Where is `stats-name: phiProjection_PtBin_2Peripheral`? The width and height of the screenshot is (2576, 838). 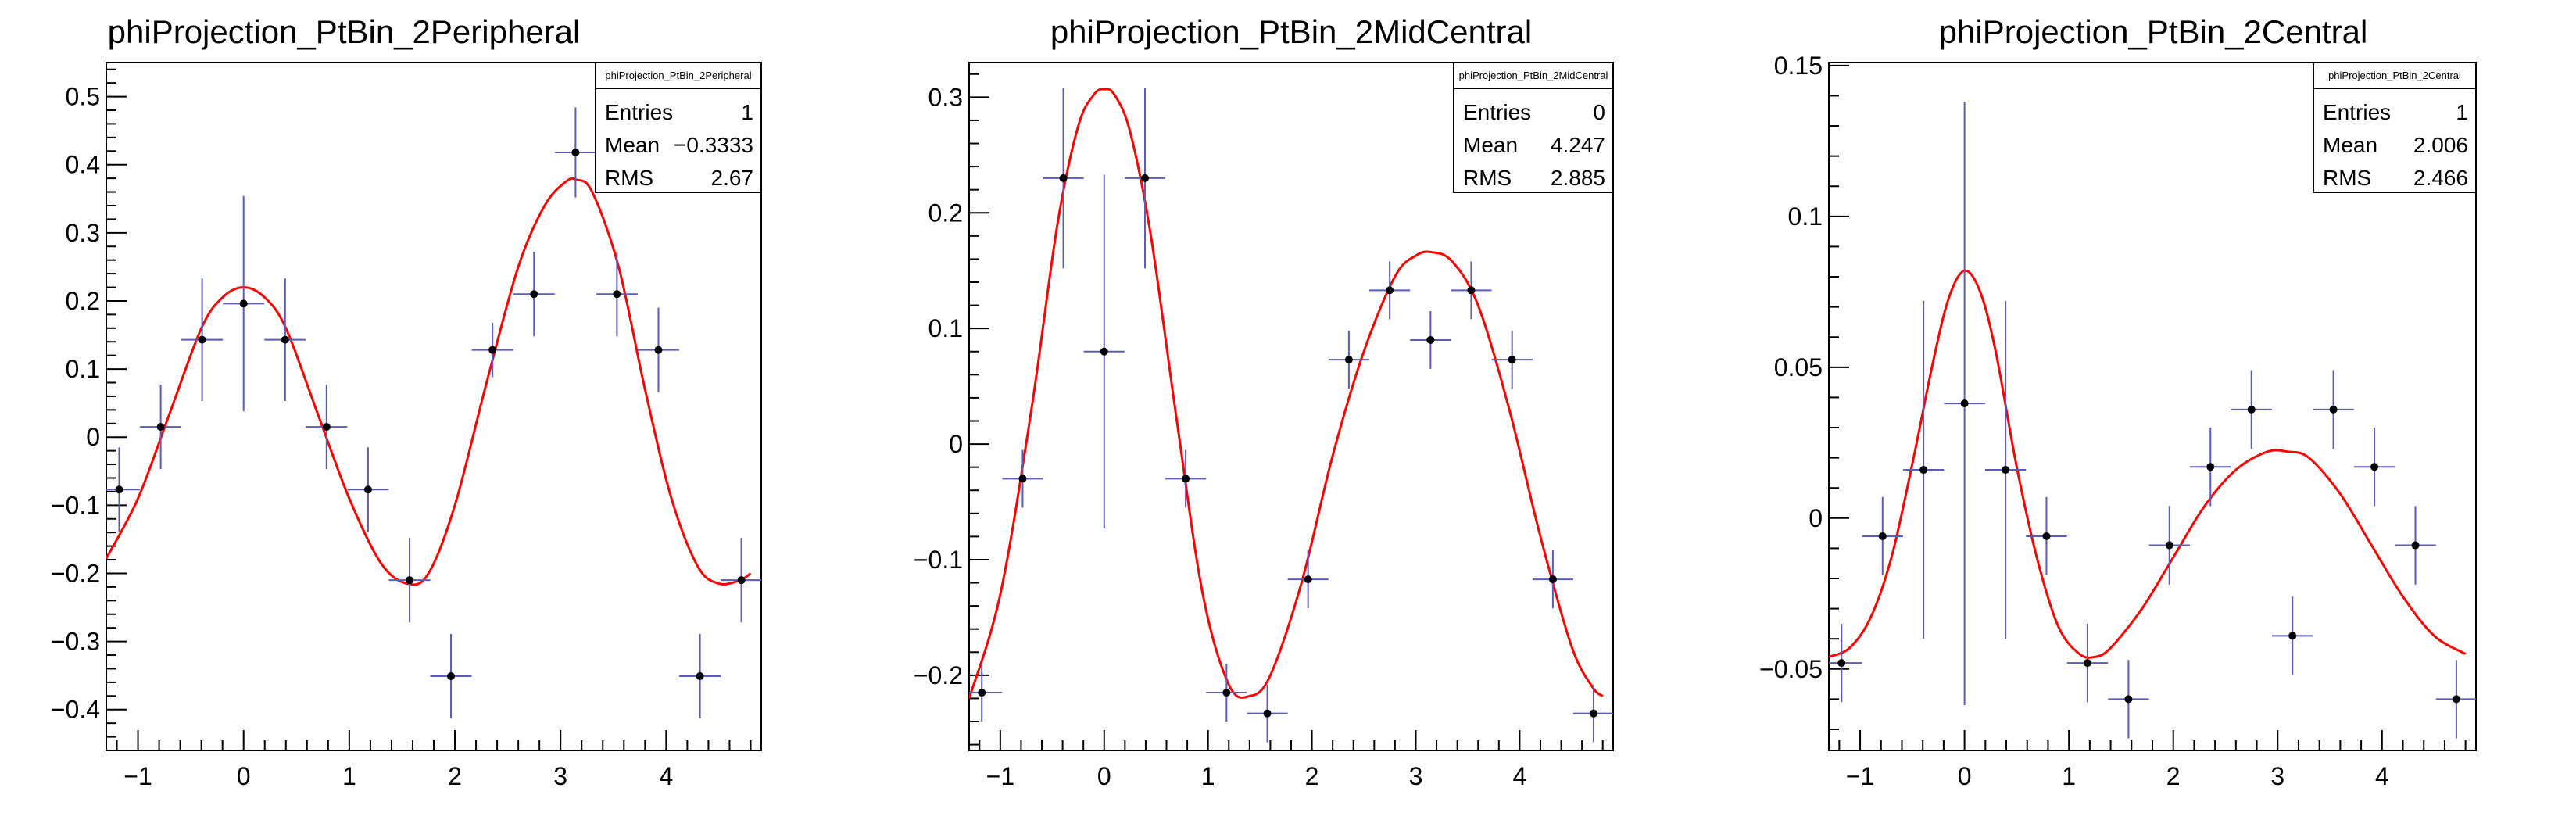
stats-name: phiProjection_PtBin_2Peripheral is located at coordinates (678, 75).